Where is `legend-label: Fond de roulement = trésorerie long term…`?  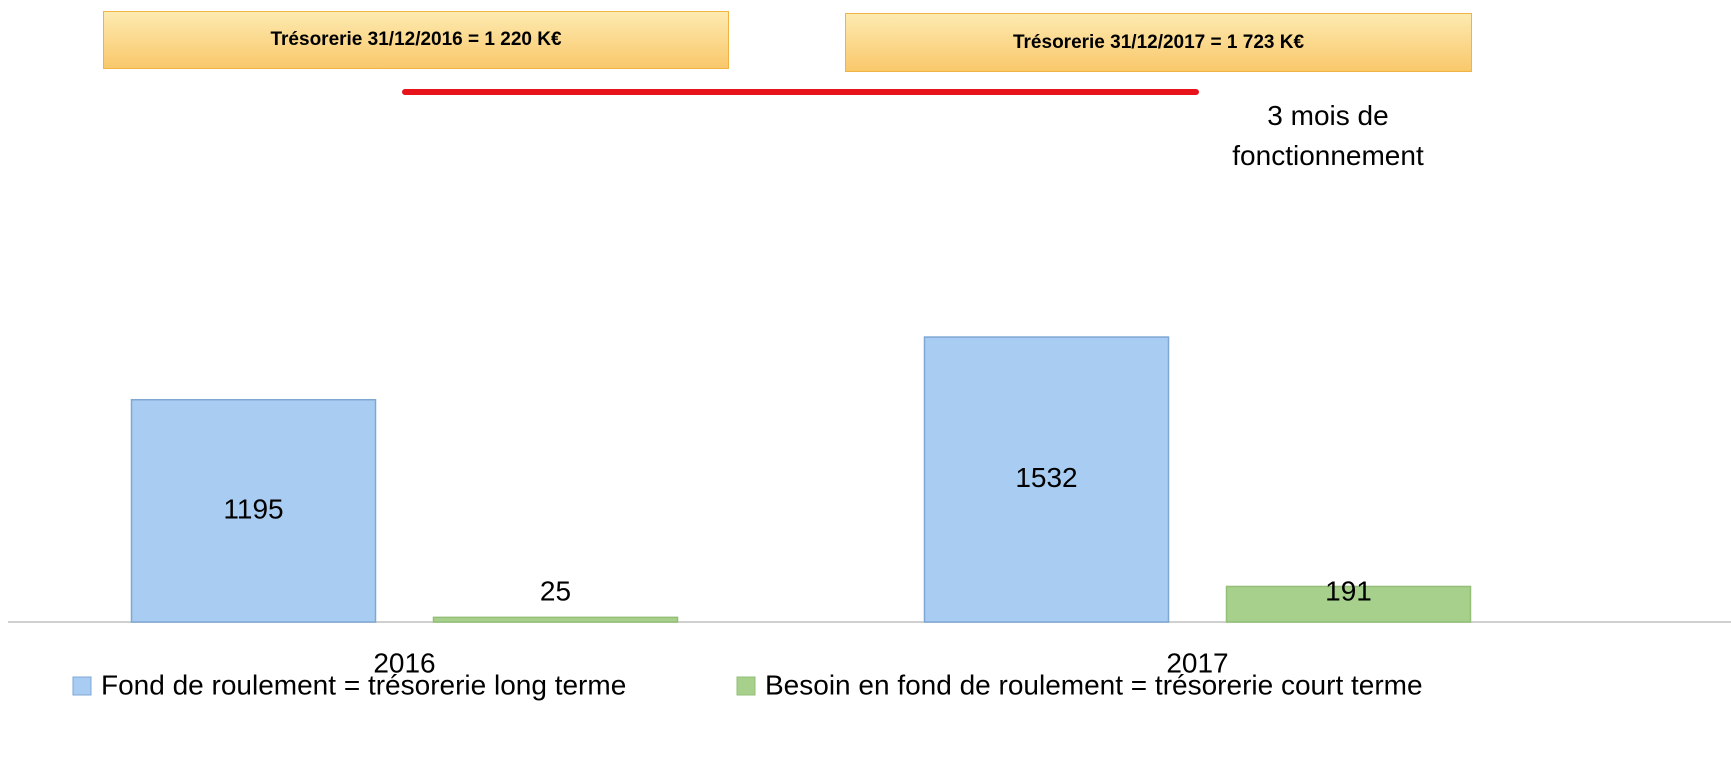
legend-label: Fond de roulement = trésorerie long term… is located at coordinates (363, 684).